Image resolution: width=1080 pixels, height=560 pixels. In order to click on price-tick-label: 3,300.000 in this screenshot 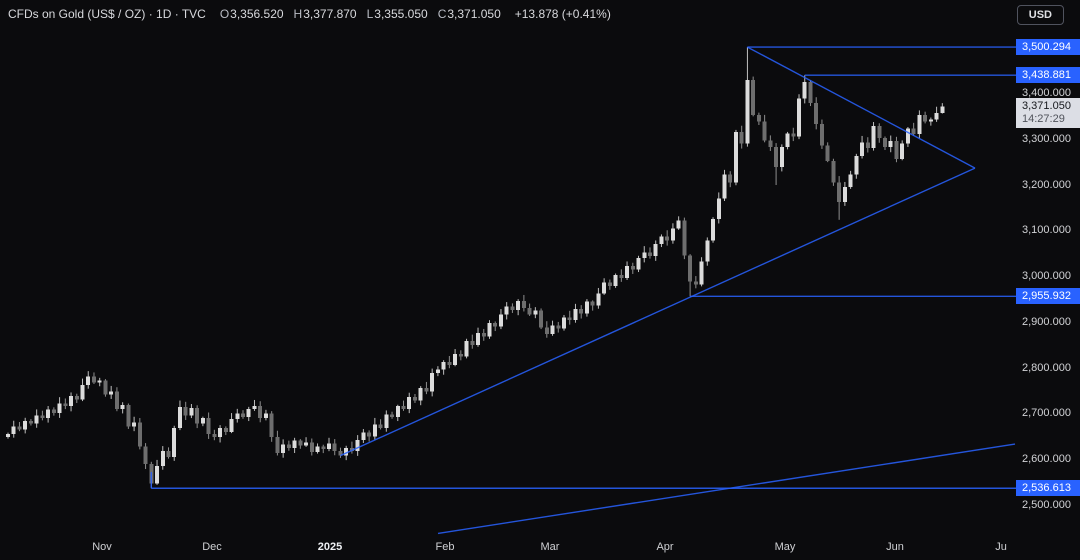, I will do `click(1046, 138)`.